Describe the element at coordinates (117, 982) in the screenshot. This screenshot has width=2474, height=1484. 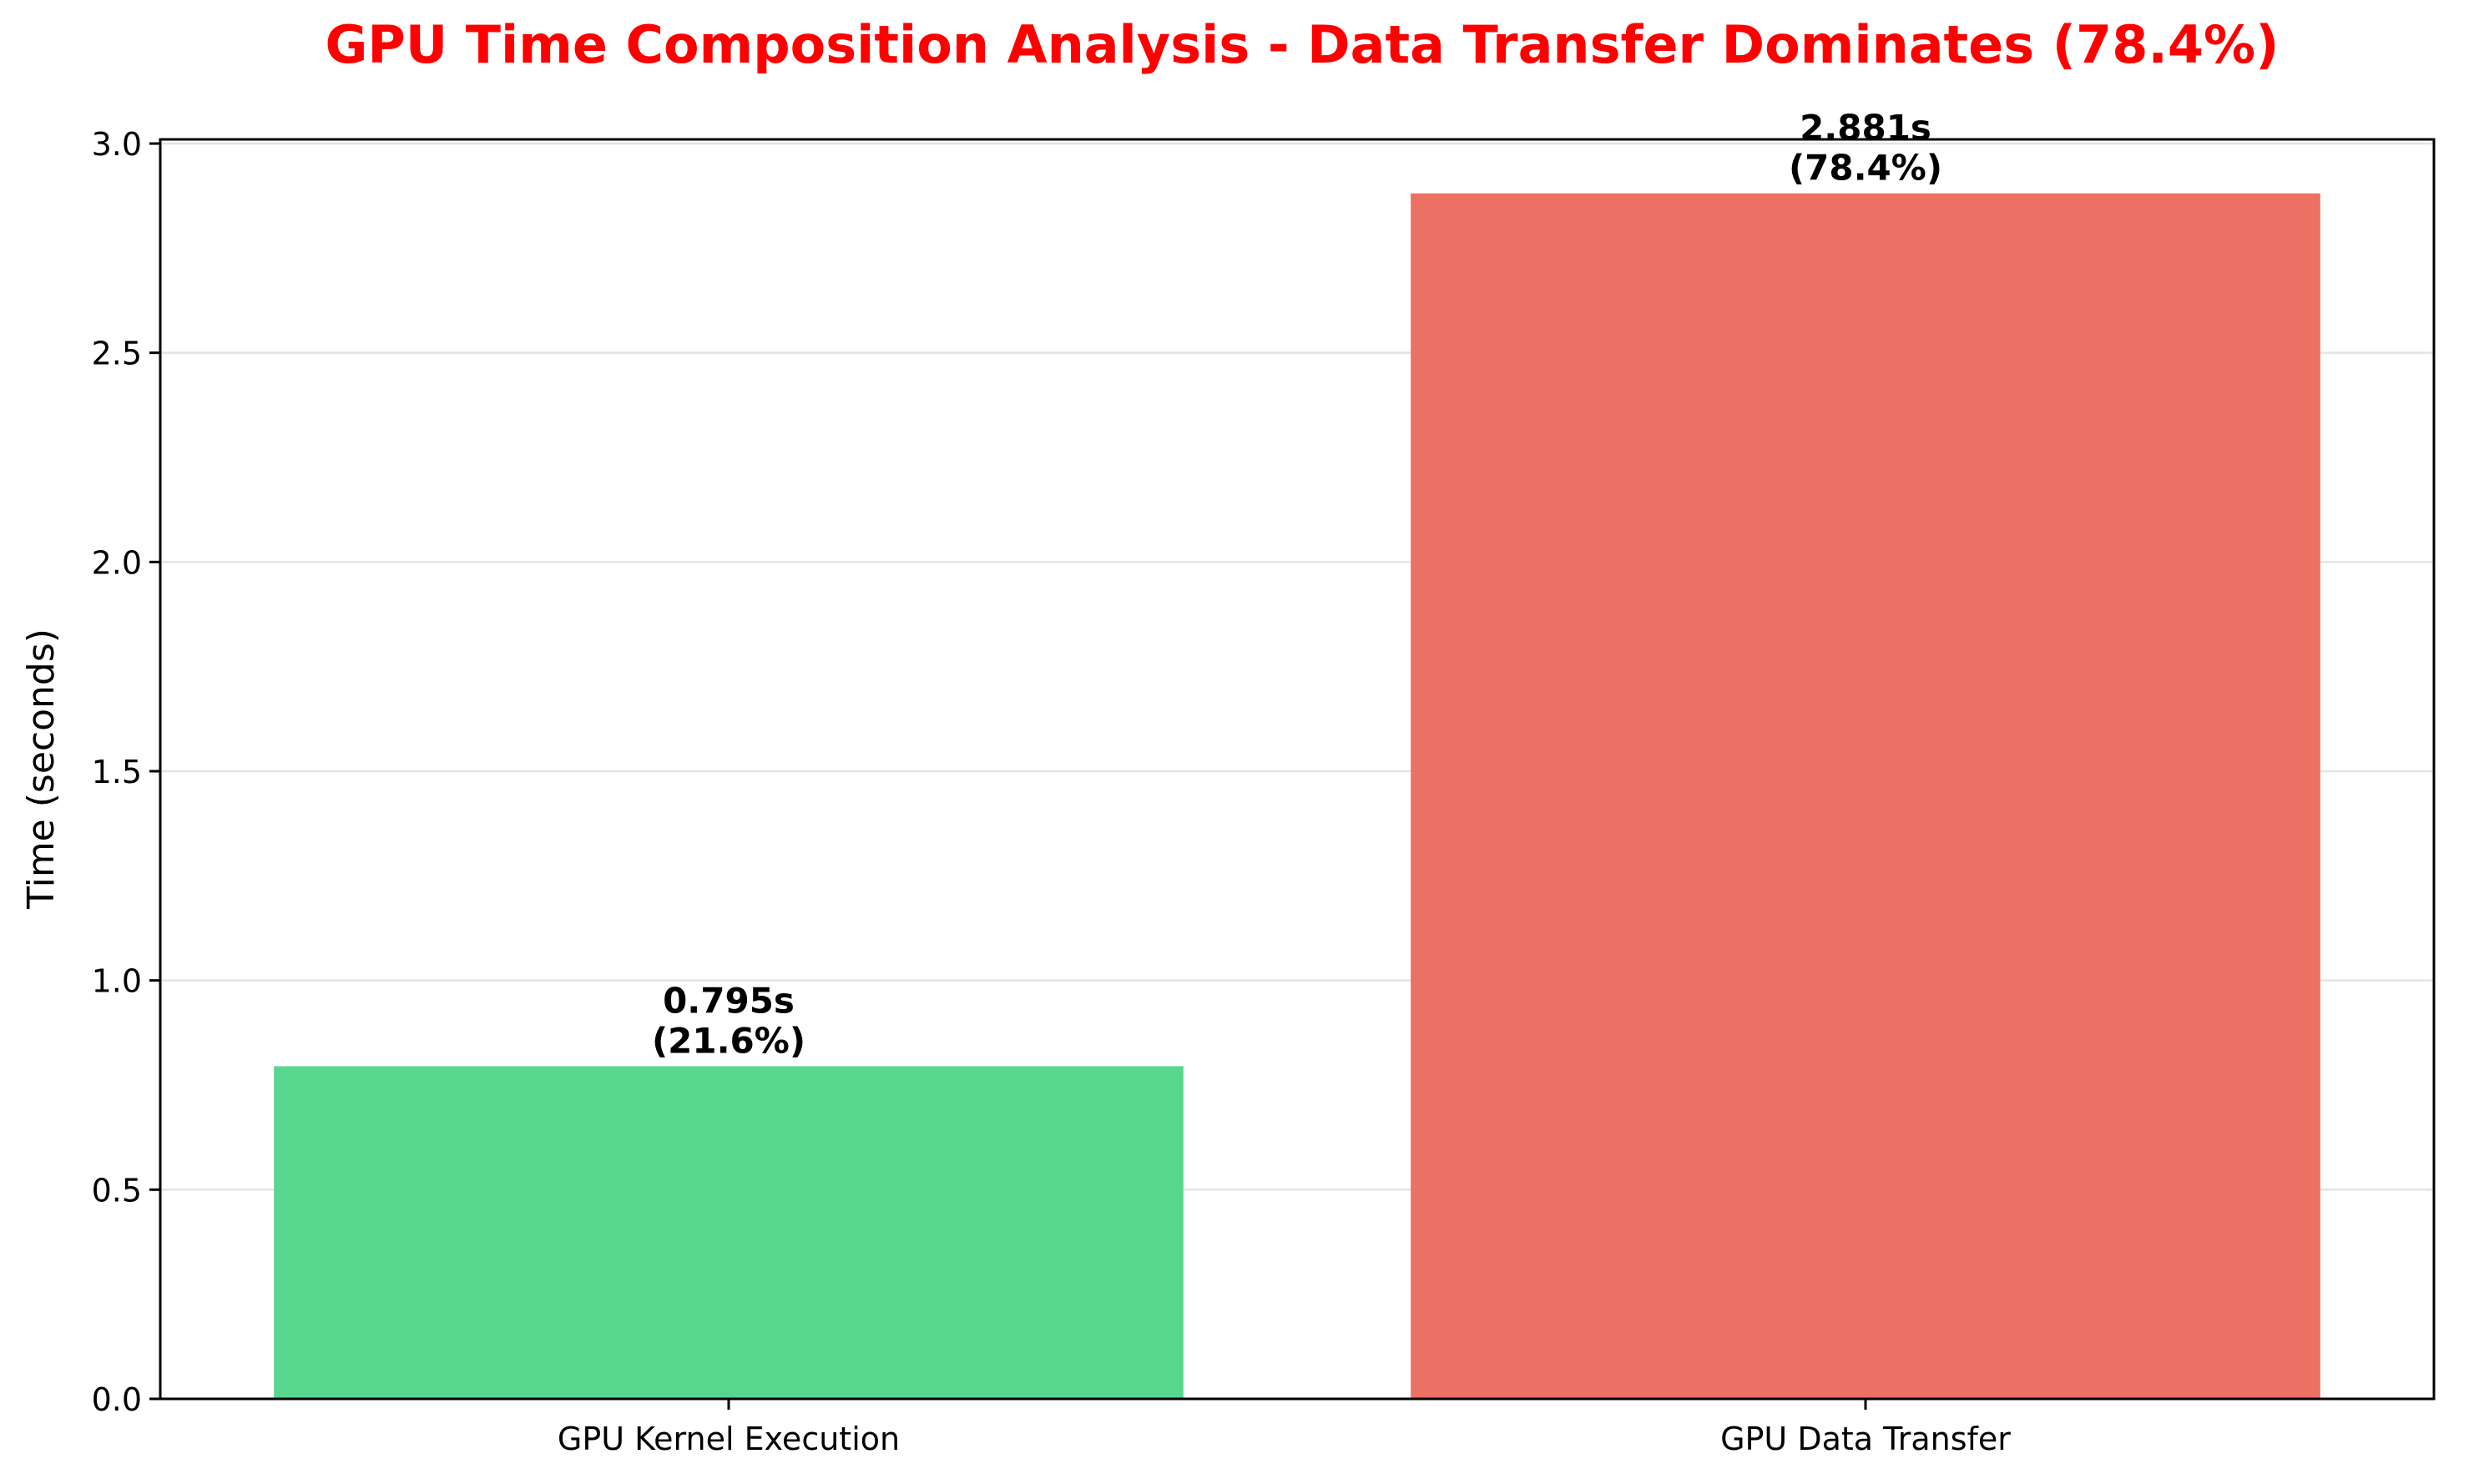
I see `y-tick-label: 1.0` at that location.